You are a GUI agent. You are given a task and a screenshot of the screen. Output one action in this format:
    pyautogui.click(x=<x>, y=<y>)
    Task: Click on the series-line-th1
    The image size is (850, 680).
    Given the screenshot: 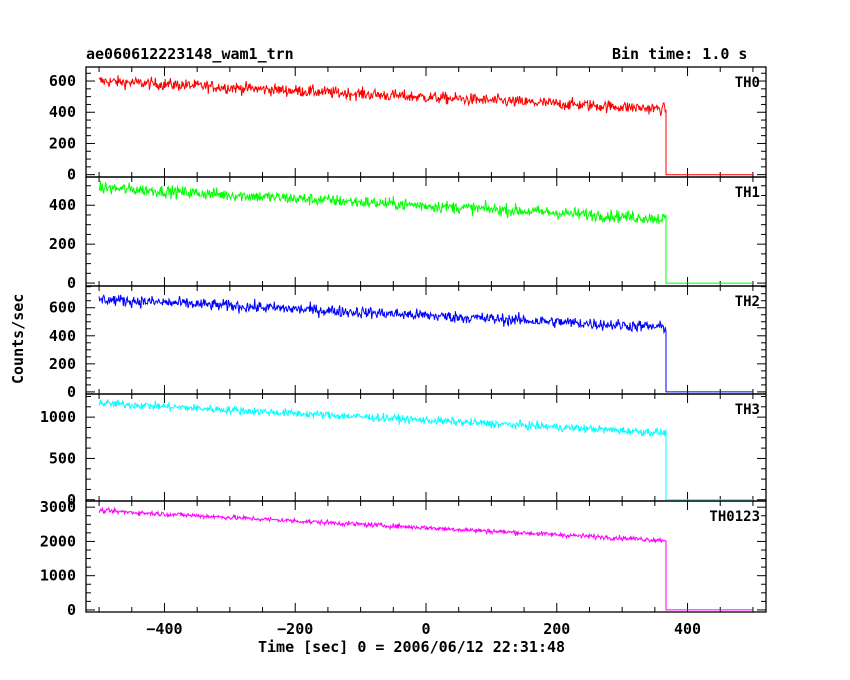 What is the action you would take?
    pyautogui.click(x=425, y=232)
    